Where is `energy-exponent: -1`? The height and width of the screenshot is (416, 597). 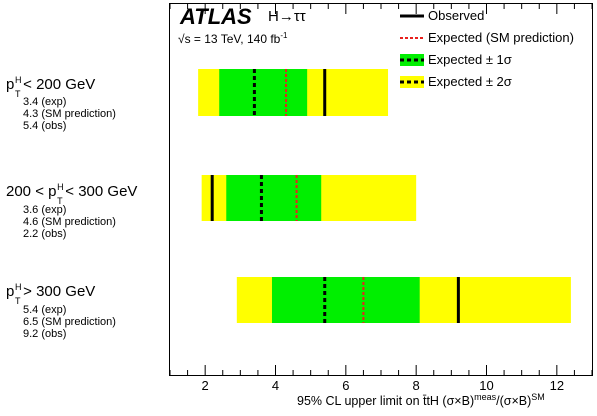
energy-exponent: -1 is located at coordinates (284, 35).